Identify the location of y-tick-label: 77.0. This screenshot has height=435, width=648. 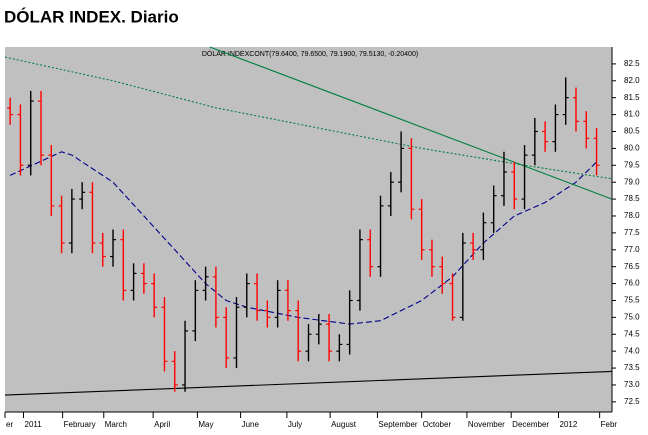
(632, 249).